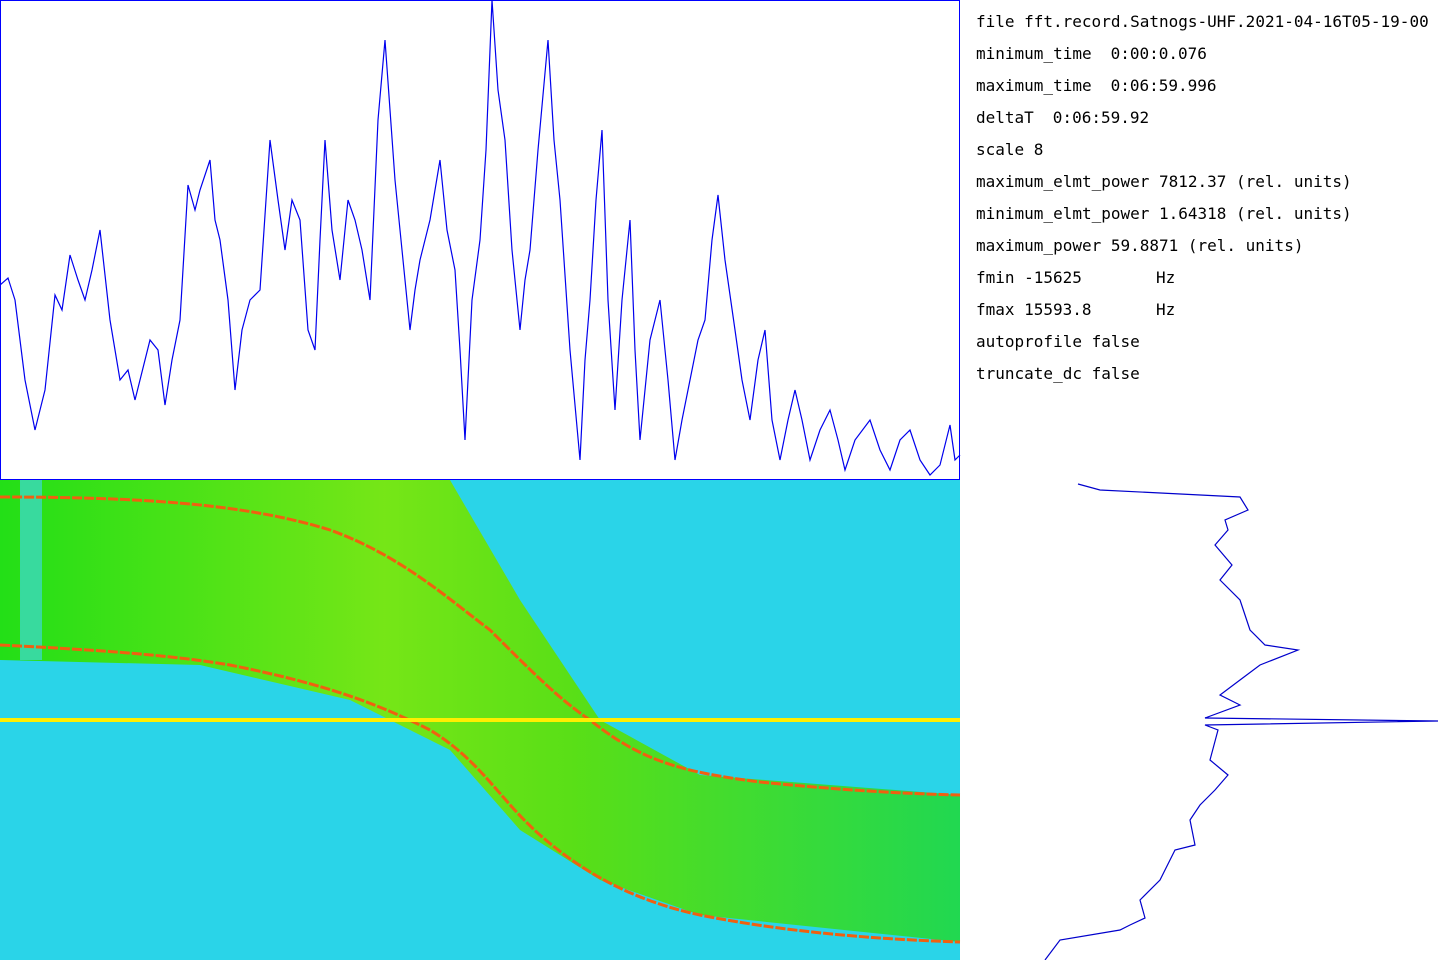  I want to click on dc-line, so click(480, 720).